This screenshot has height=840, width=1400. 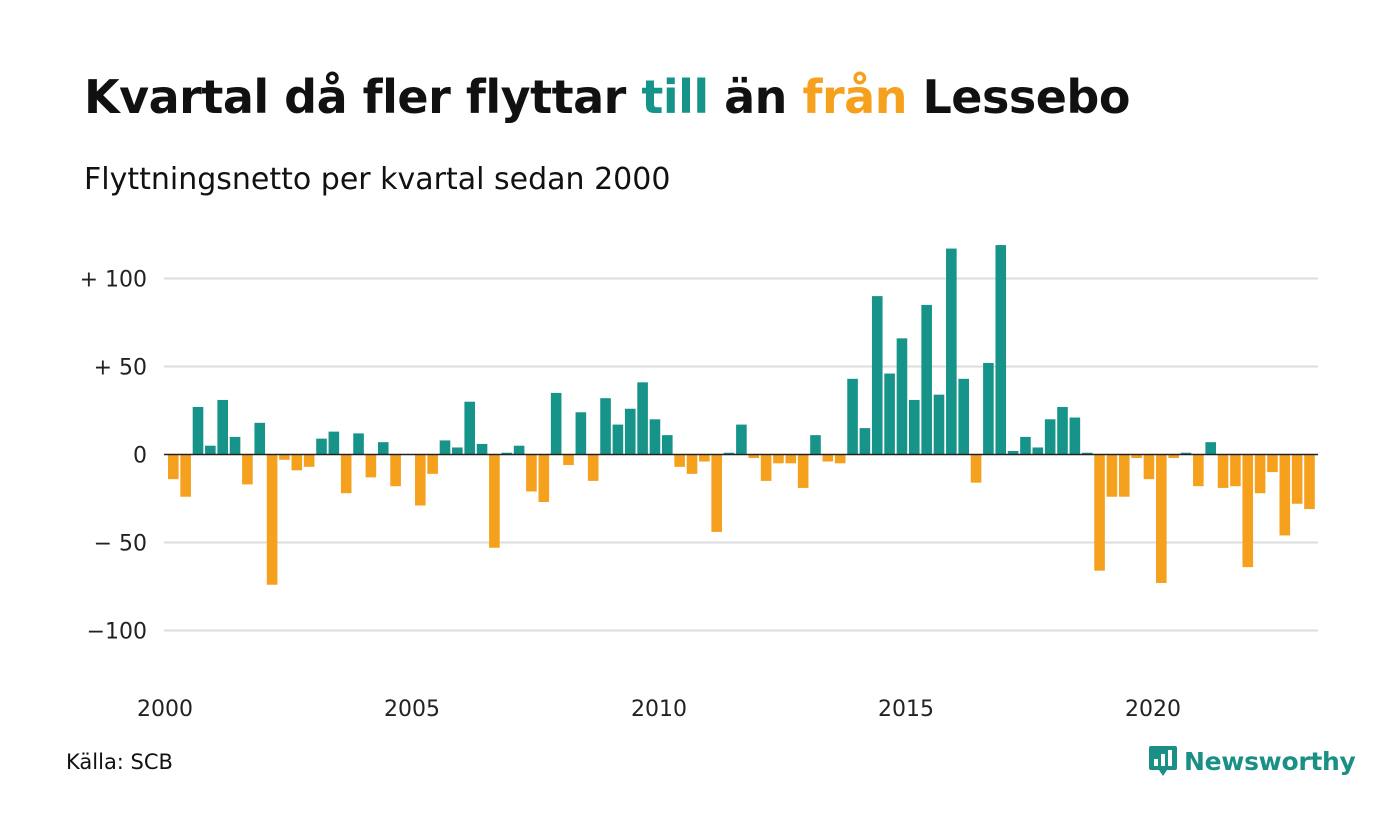 What do you see at coordinates (140, 456) in the screenshot?
I see `y-tick-label: 0` at bounding box center [140, 456].